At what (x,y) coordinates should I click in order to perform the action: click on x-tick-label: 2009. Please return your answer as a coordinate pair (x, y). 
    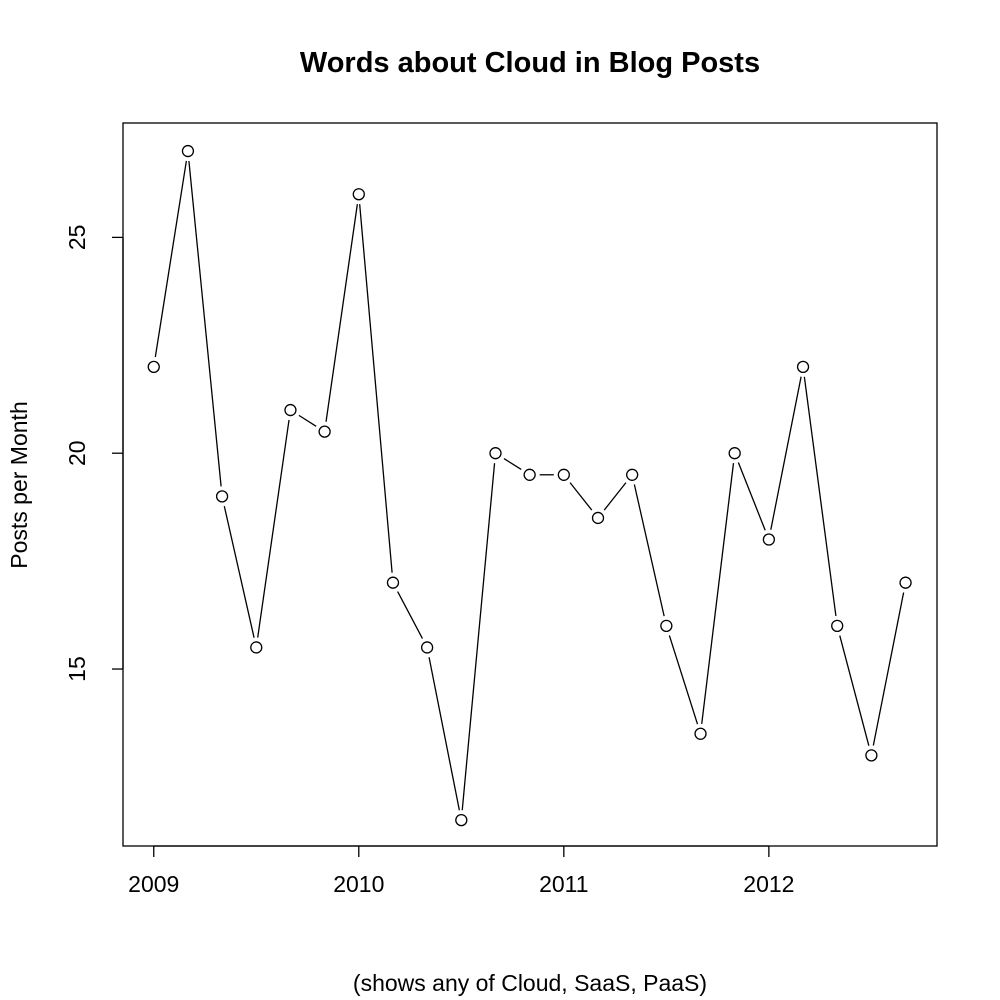
    Looking at the image, I should click on (153, 884).